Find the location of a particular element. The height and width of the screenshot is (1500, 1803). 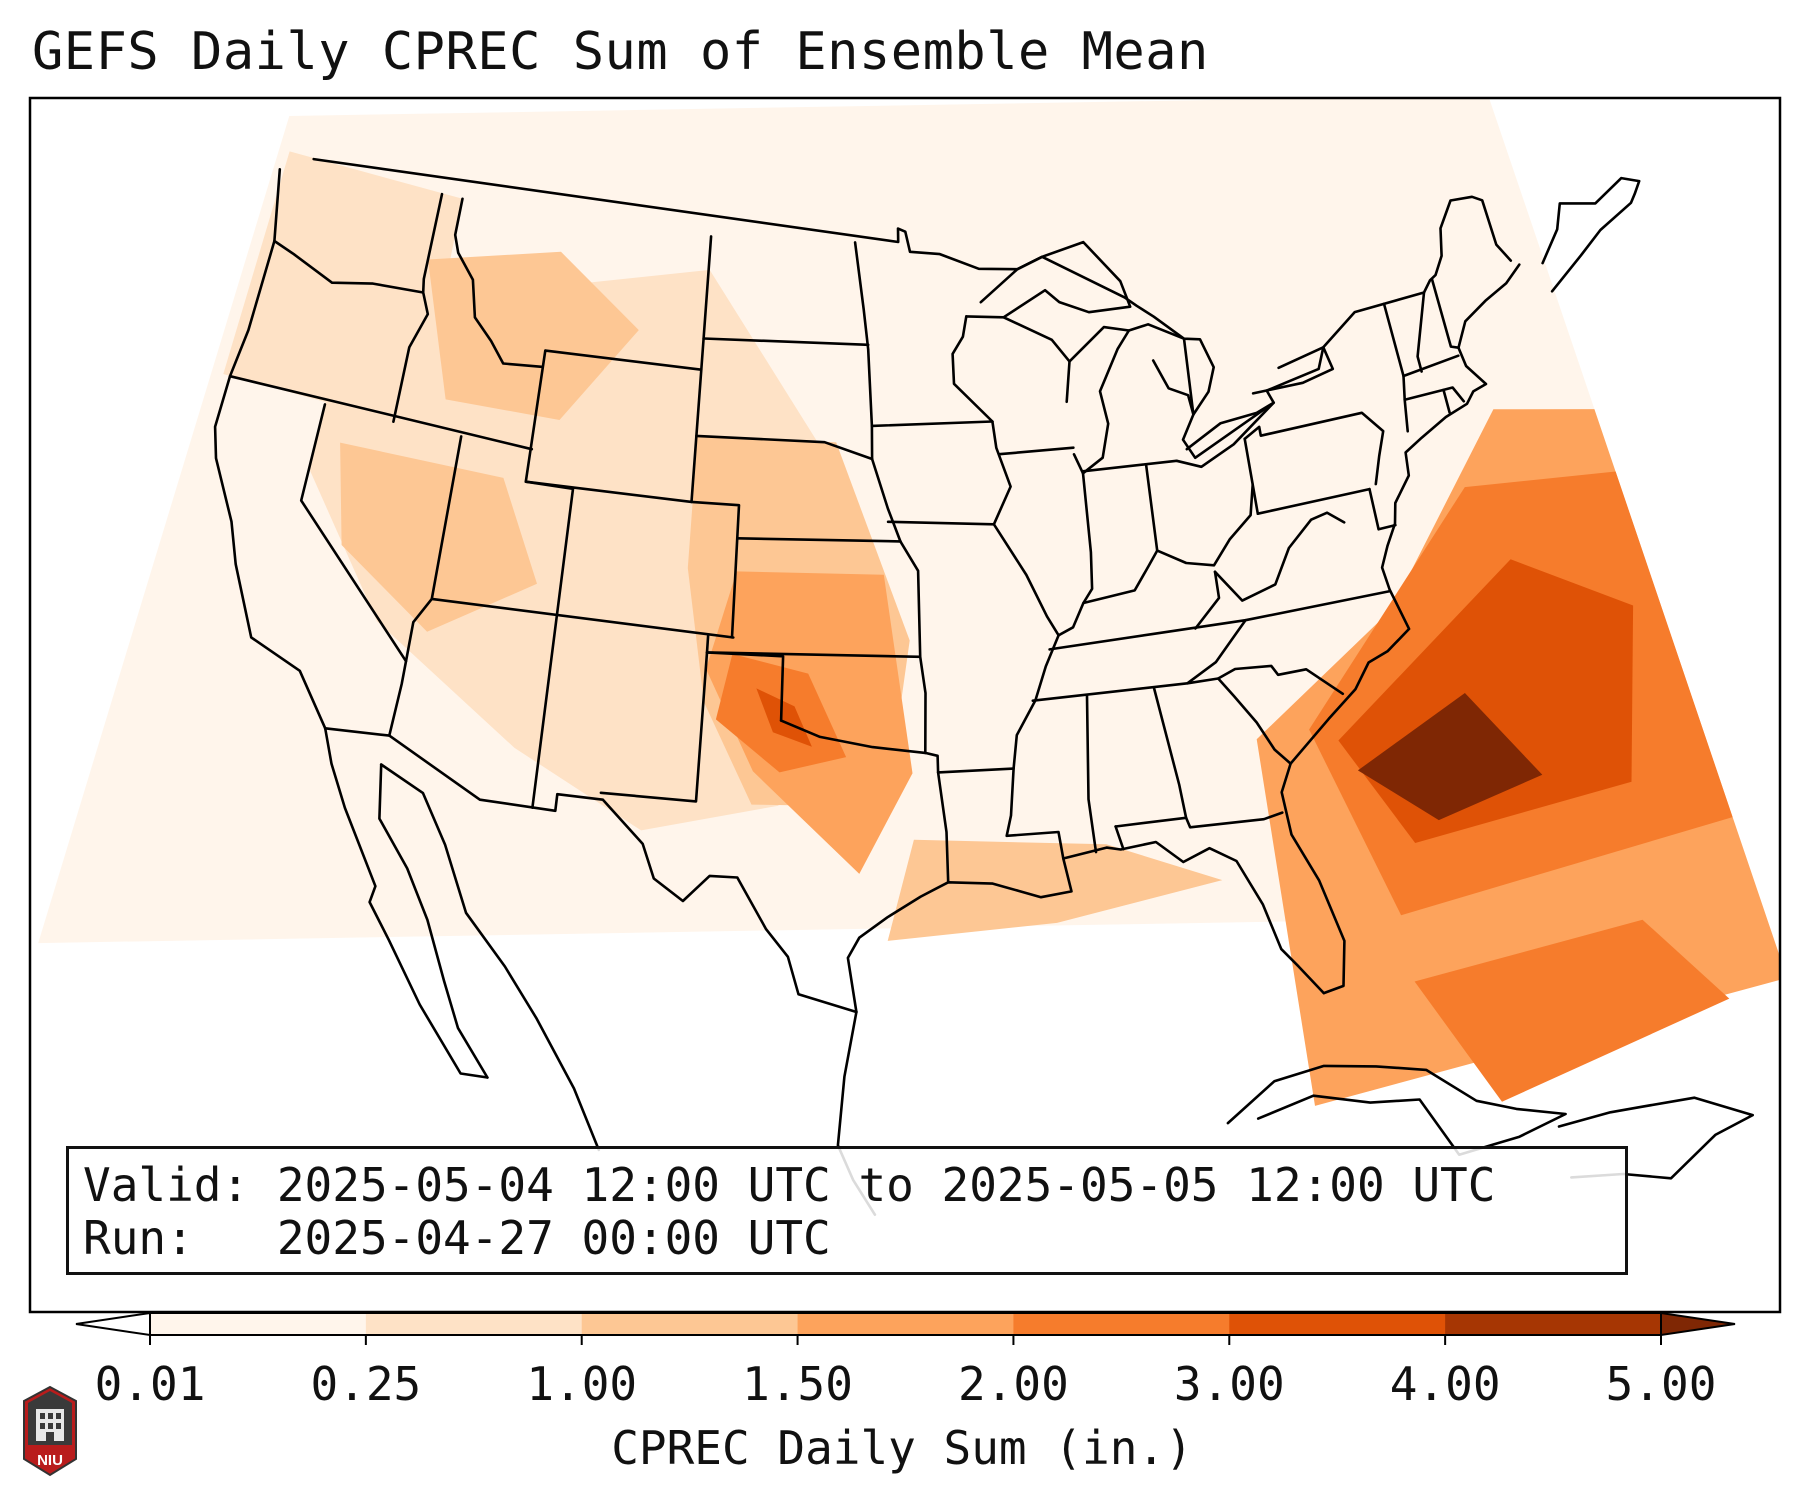

colorbar-tick-label: 0.25 is located at coordinates (366, 1384).